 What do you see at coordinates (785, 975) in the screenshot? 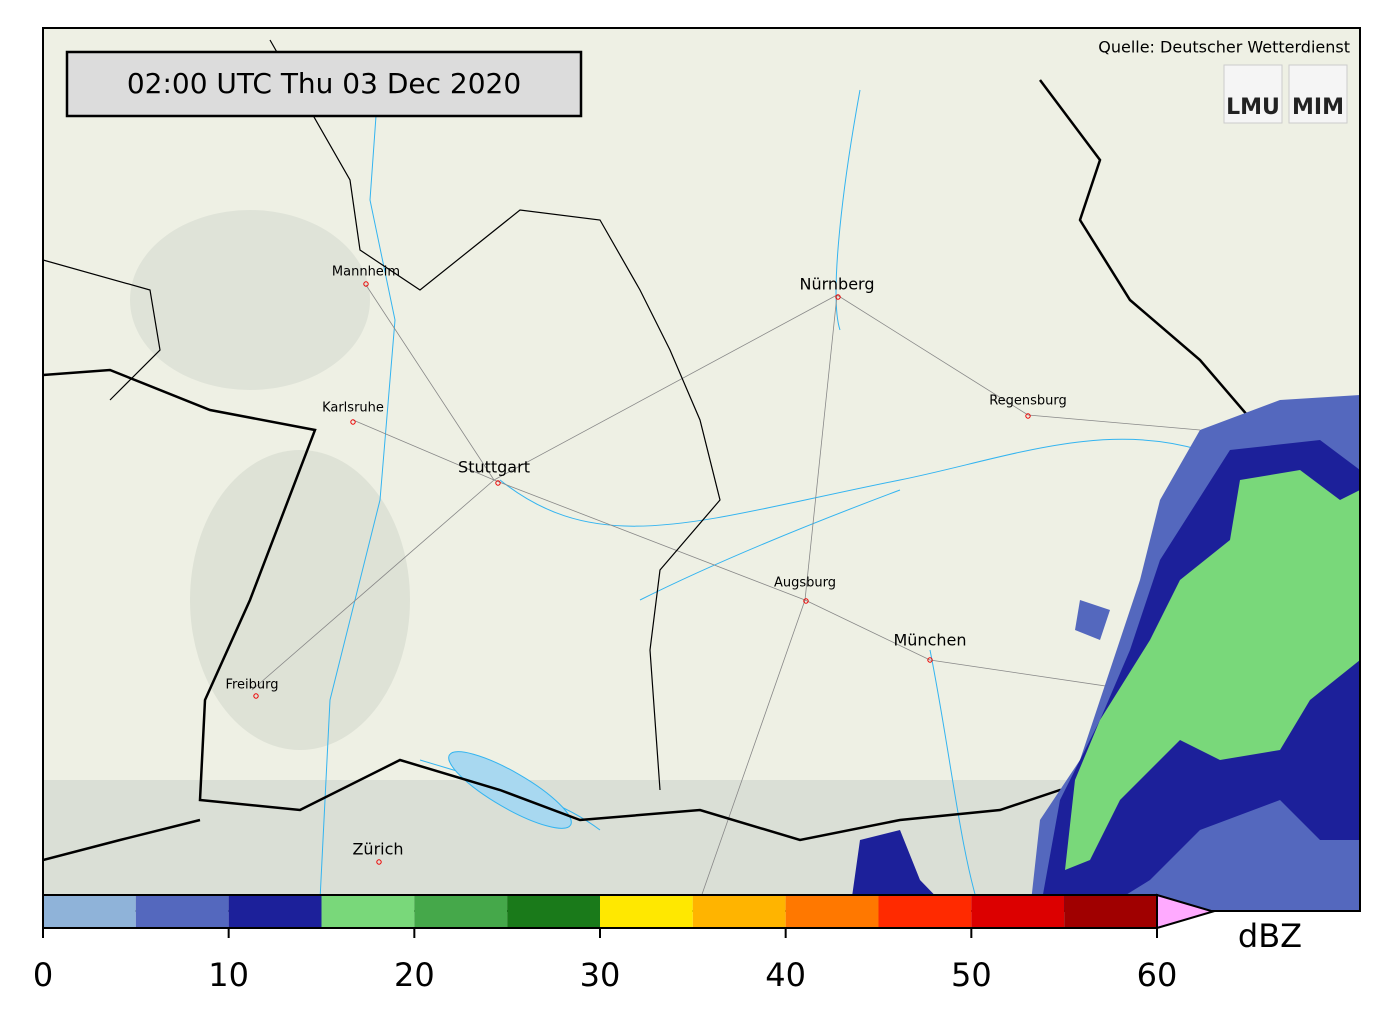
I see `colorbar-tick-label: 40` at bounding box center [785, 975].